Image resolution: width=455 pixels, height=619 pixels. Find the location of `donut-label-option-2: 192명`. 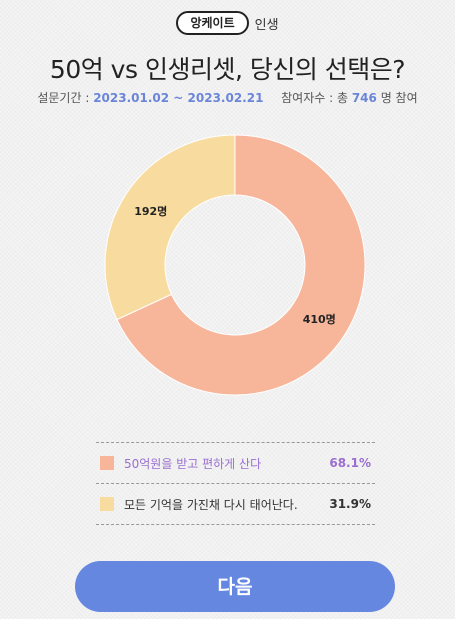

donut-label-option-2: 192명 is located at coordinates (150, 211).